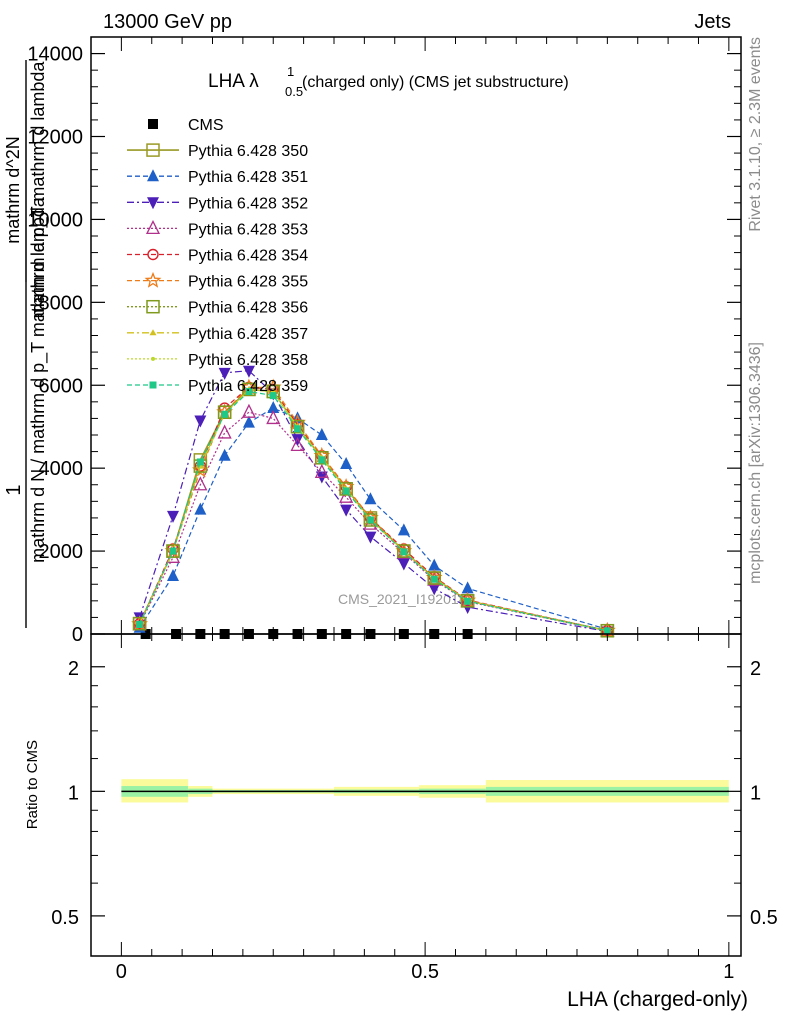 This screenshot has height=1024, width=786. I want to click on legend-entry-s355: Pythia 6.428 355, so click(217, 281).